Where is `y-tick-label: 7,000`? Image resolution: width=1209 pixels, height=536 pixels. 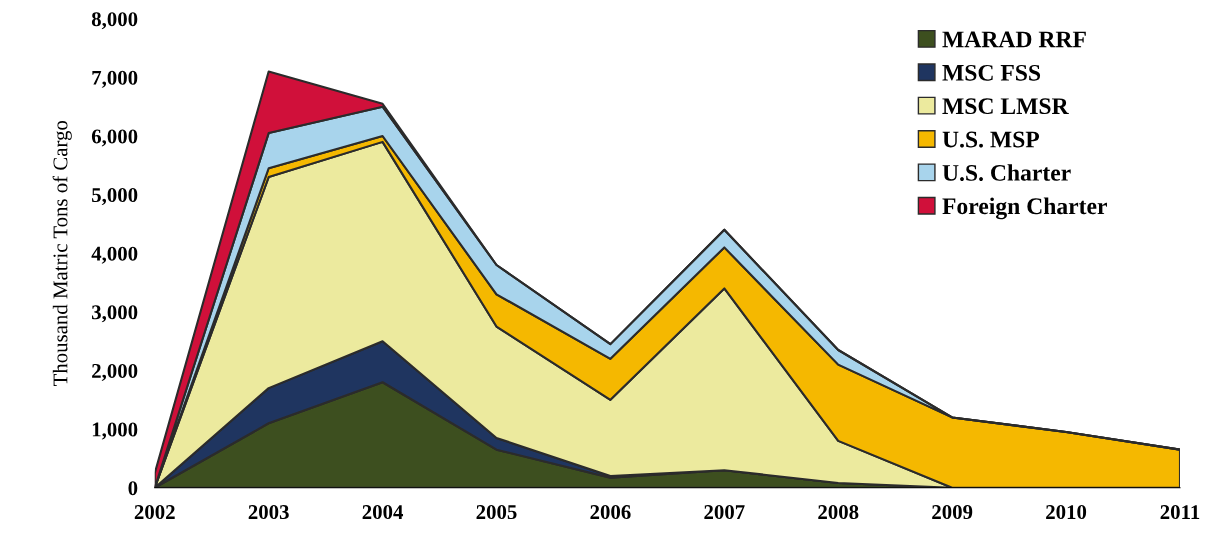
y-tick-label: 7,000 is located at coordinates (115, 79).